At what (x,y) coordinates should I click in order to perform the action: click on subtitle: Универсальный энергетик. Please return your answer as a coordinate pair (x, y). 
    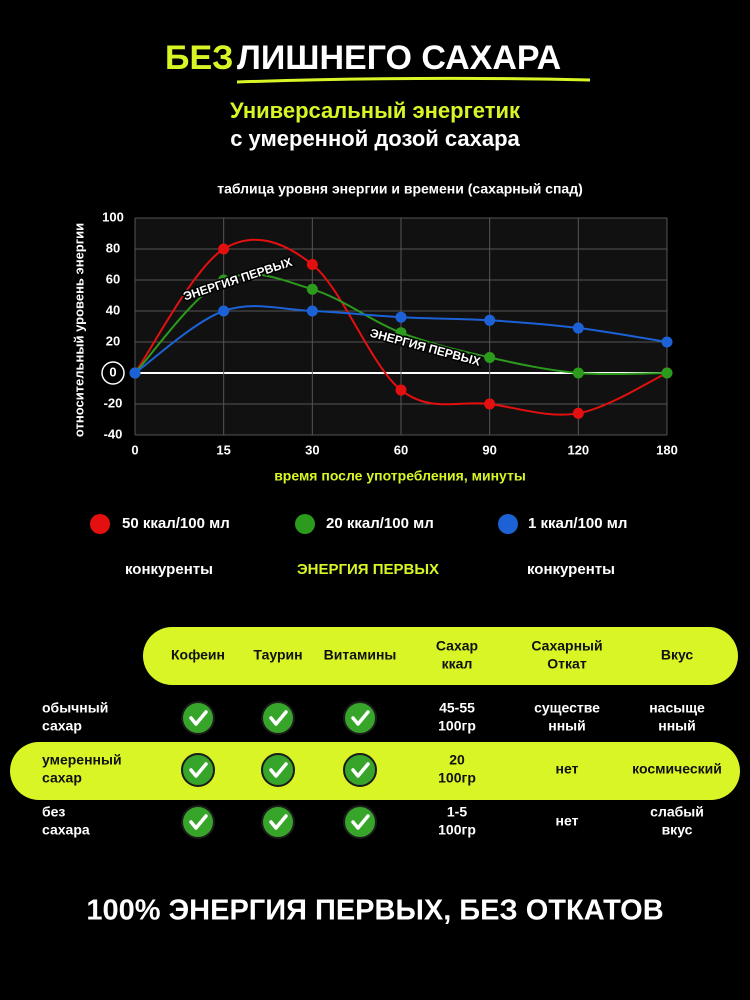
    Looking at the image, I should click on (375, 110).